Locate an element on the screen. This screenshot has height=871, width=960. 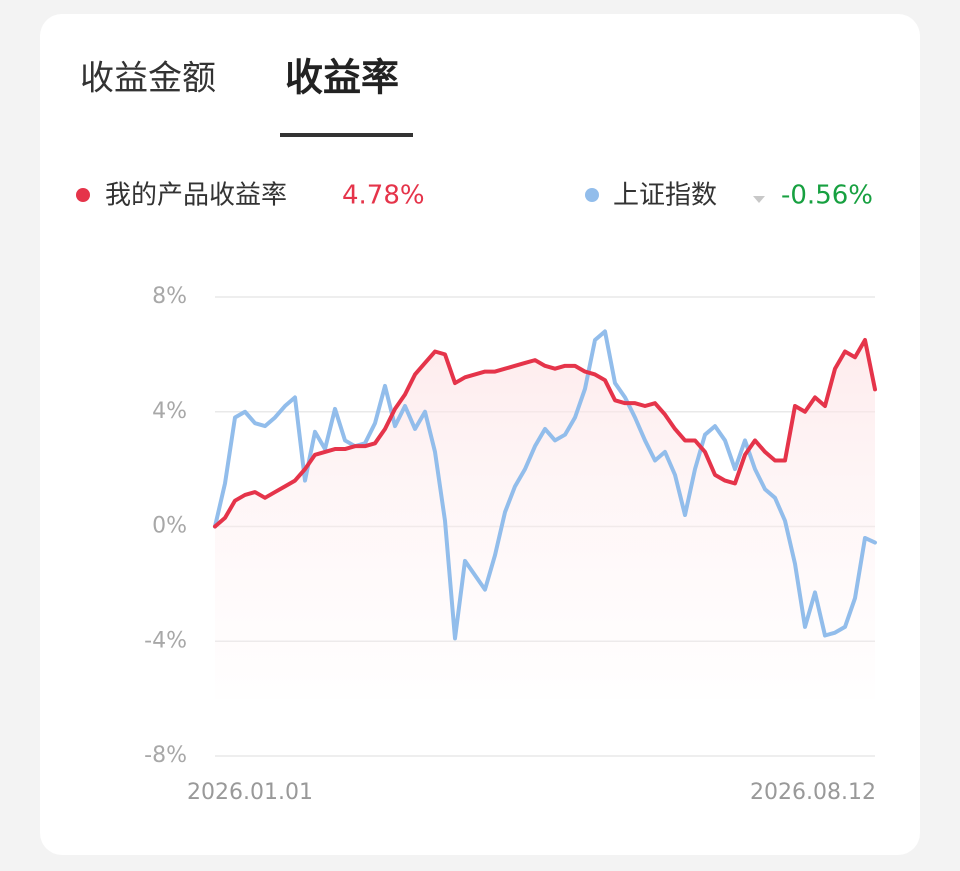
y-tick-label: 4% is located at coordinates (169, 411).